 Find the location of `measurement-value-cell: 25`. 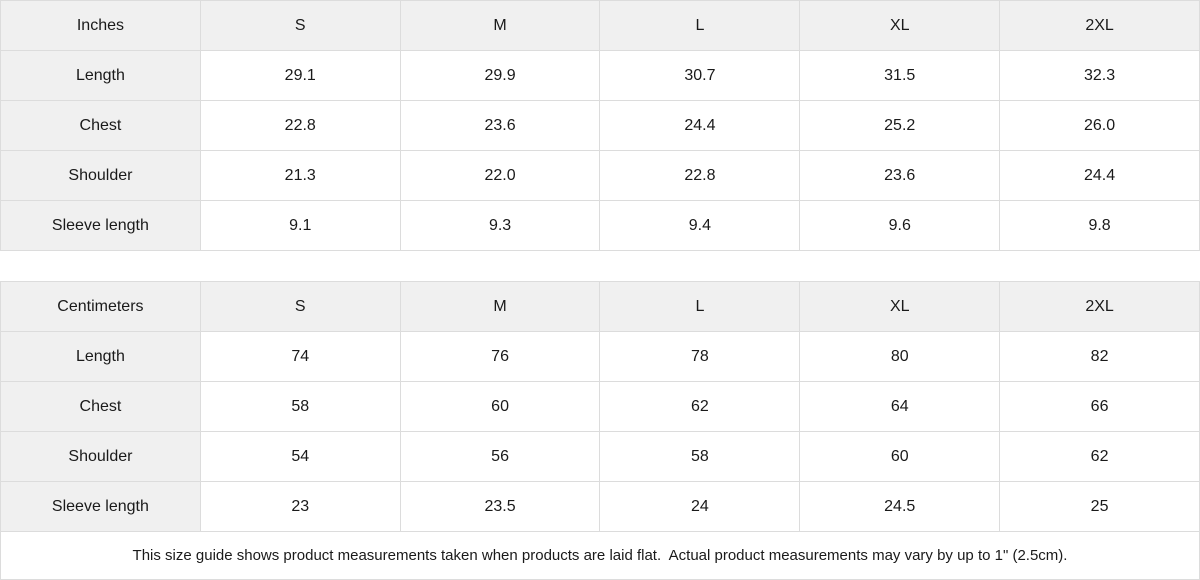

measurement-value-cell: 25 is located at coordinates (1099, 506).